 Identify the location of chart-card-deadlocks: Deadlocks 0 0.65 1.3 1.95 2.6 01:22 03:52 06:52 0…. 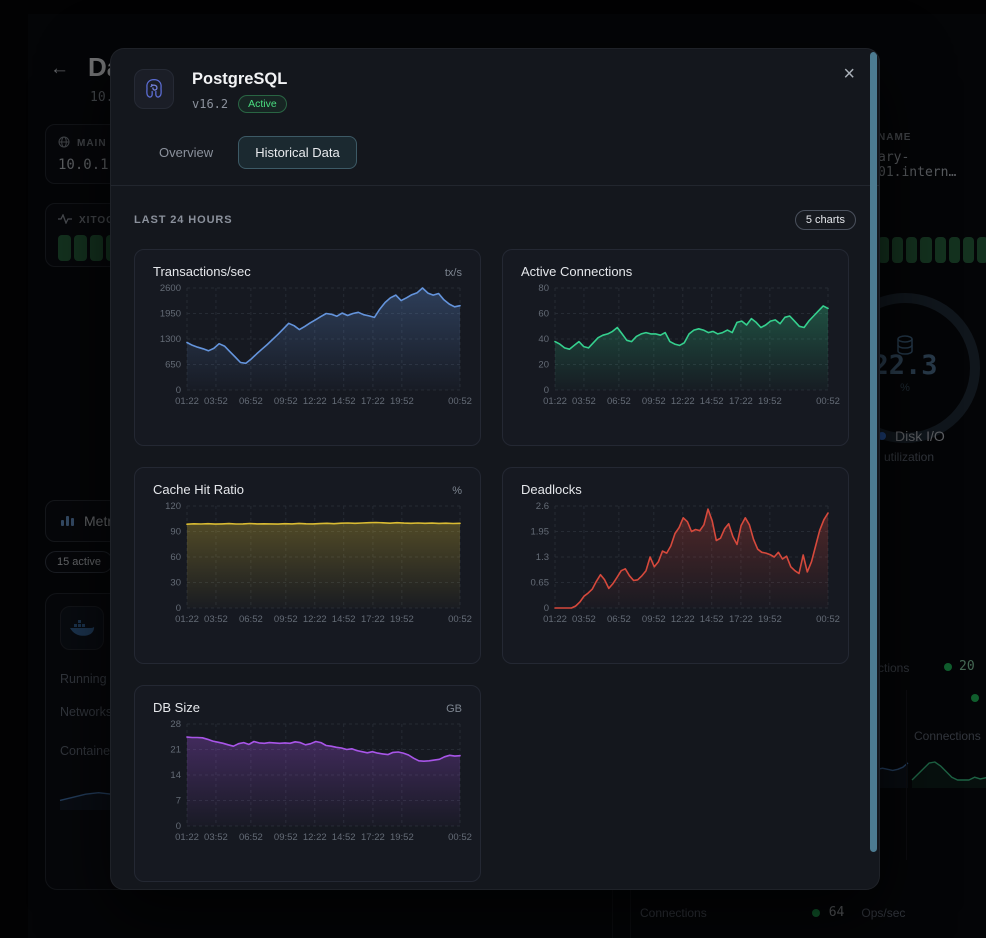
(675, 565).